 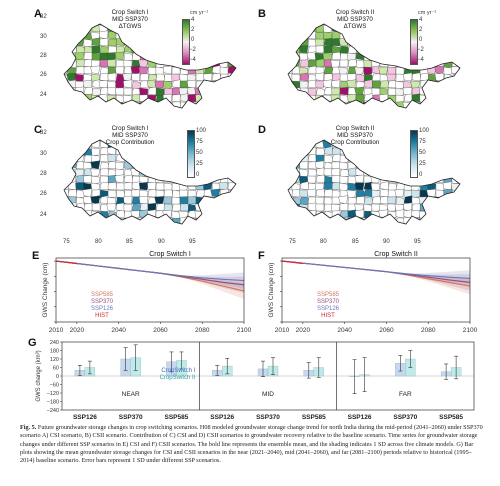 I want to click on lon-tick: 90, so click(x=161, y=242).